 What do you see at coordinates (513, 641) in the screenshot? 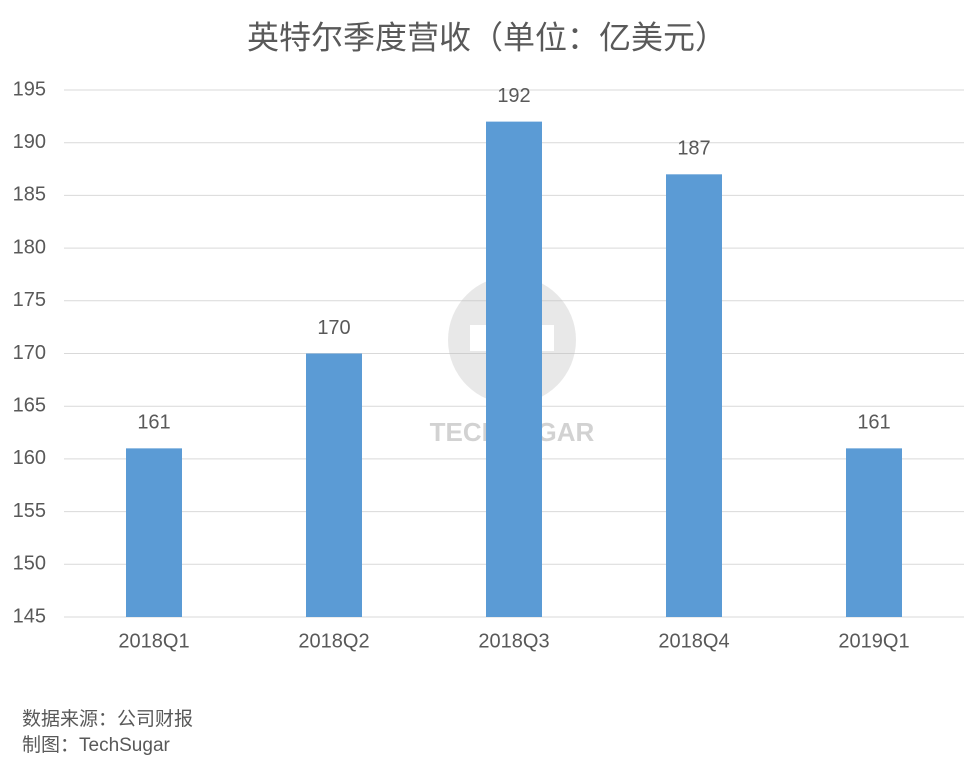
I see `x-tick-label: 2018Q3` at bounding box center [513, 641].